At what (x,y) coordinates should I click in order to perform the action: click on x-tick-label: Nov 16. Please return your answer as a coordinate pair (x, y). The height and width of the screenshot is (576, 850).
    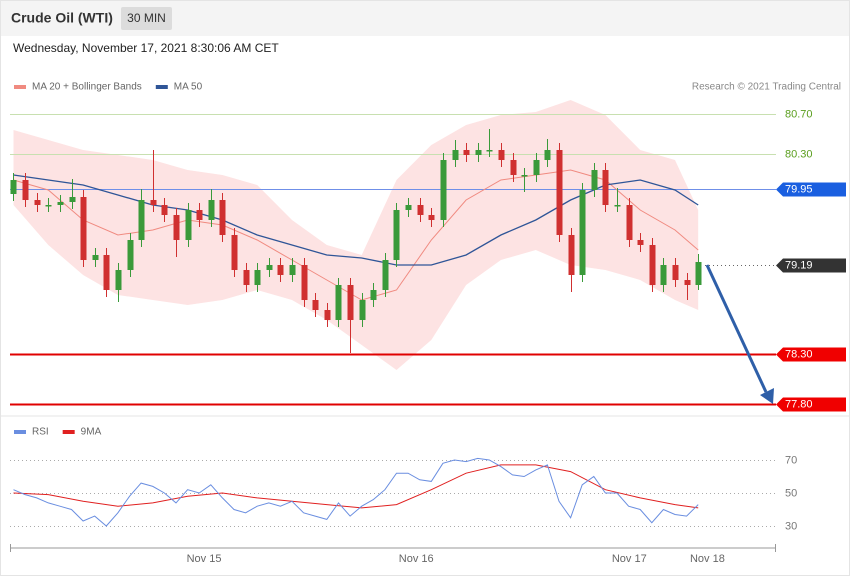
    Looking at the image, I should click on (416, 559).